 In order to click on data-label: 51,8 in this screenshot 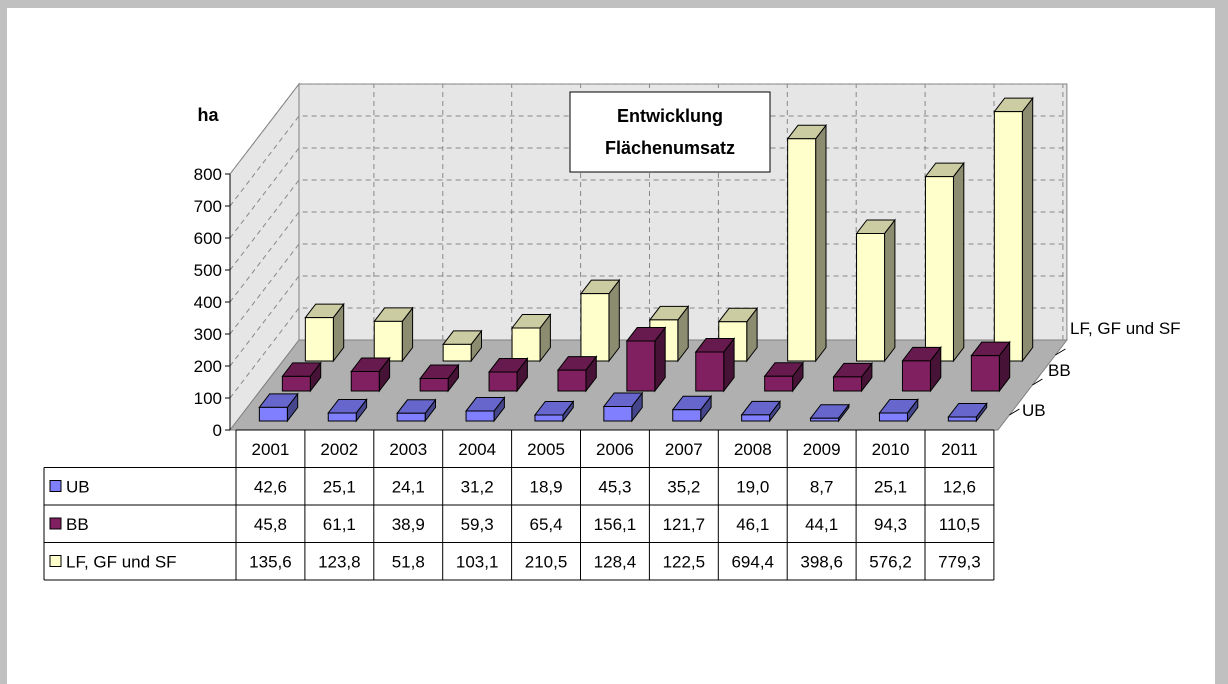, I will do `click(408, 562)`.